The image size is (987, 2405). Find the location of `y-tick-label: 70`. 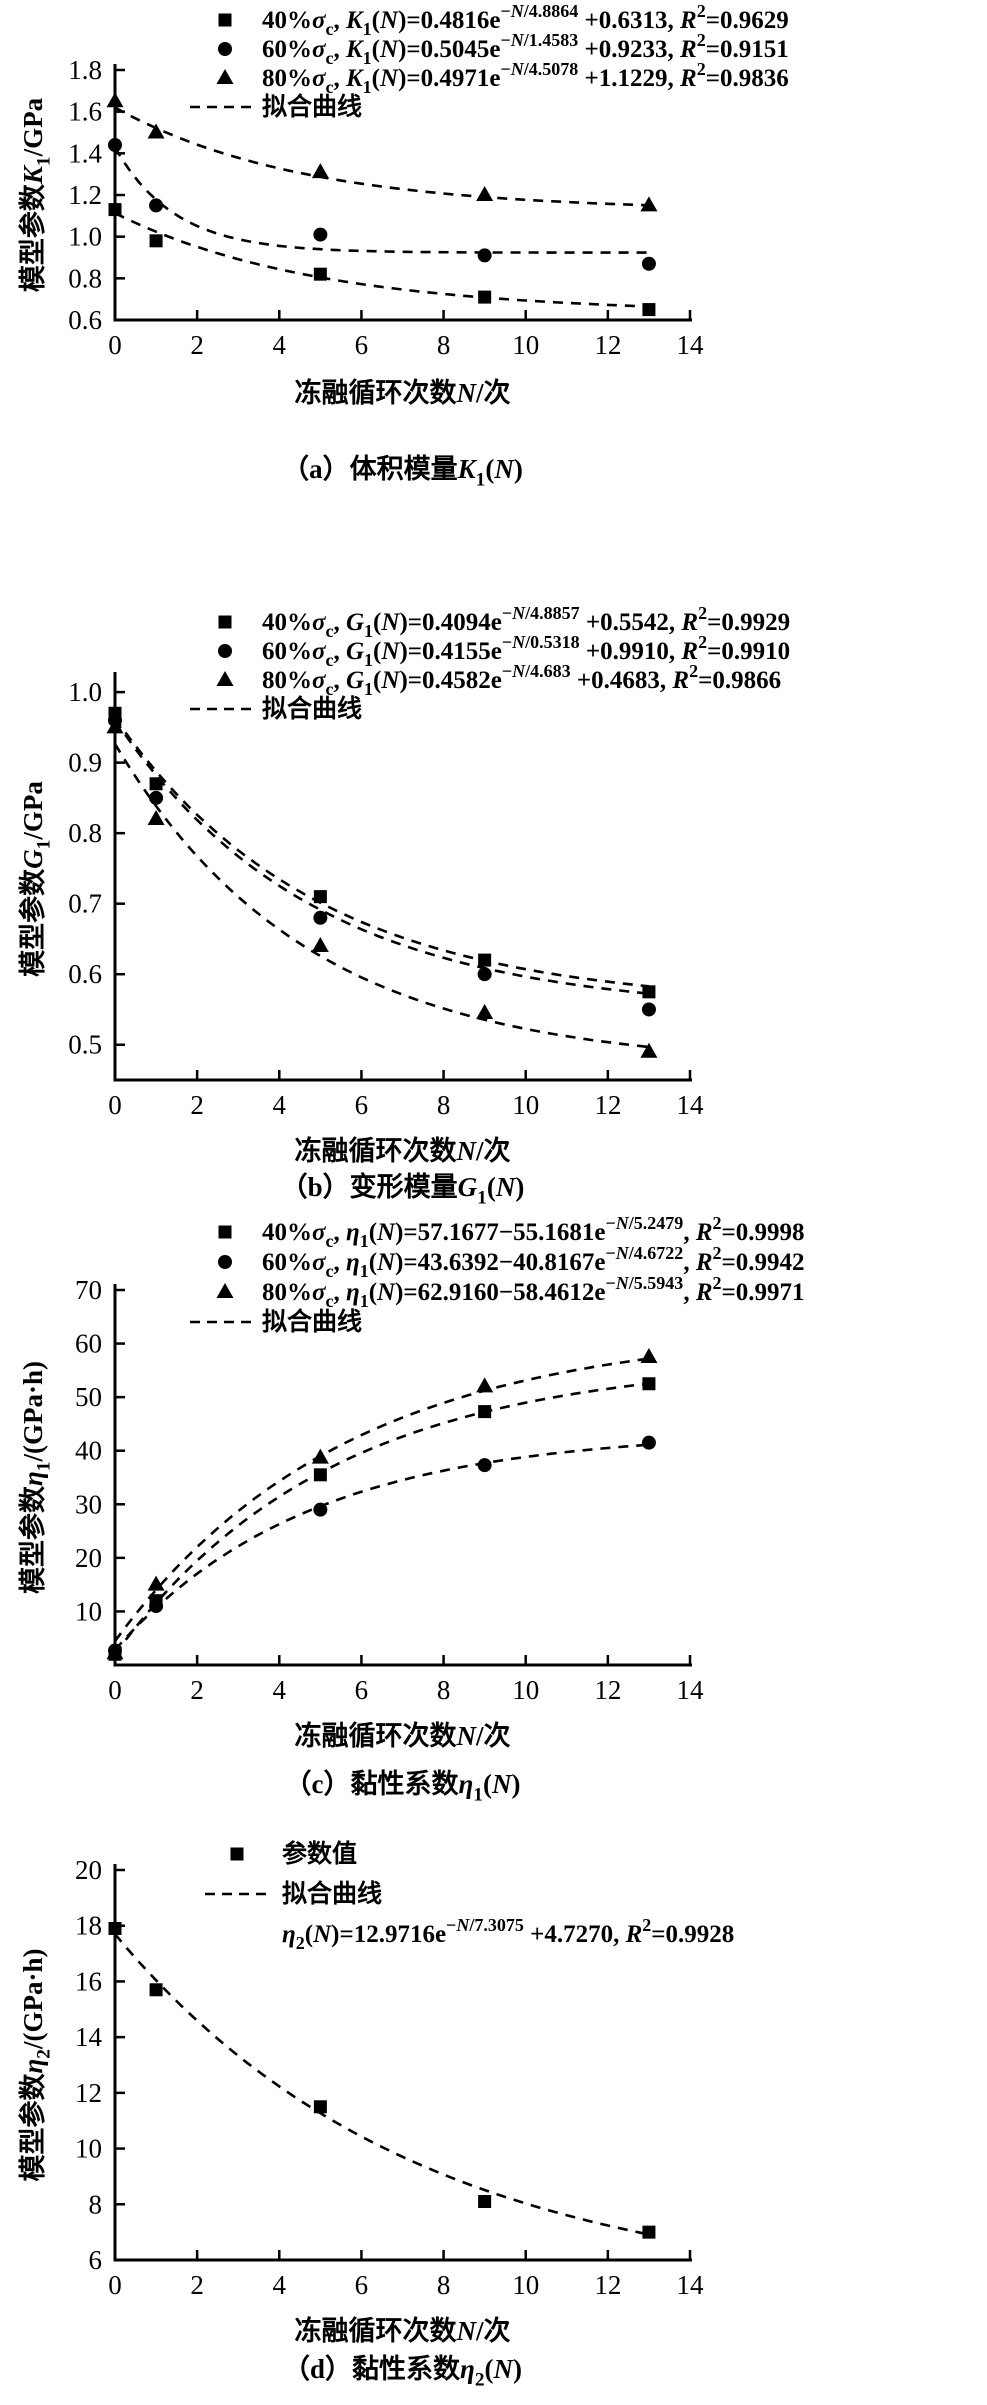

y-tick-label: 70 is located at coordinates (88, 1290).